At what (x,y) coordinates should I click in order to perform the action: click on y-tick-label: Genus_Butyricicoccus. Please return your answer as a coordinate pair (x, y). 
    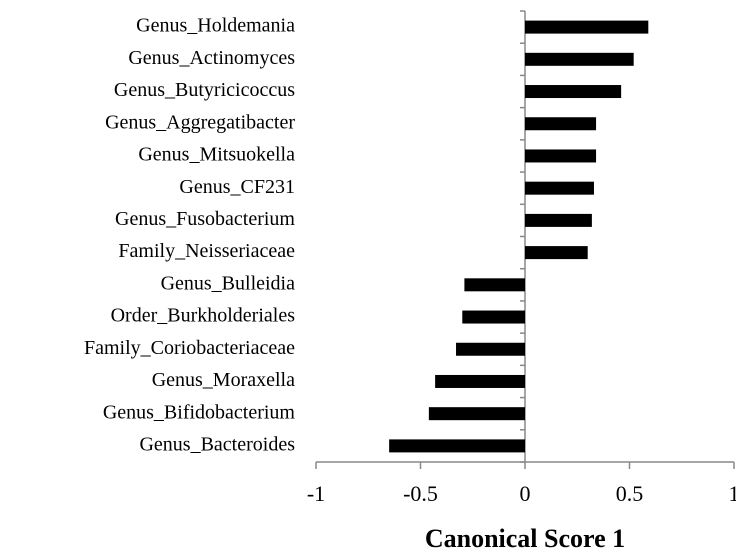
    Looking at the image, I should click on (204, 90).